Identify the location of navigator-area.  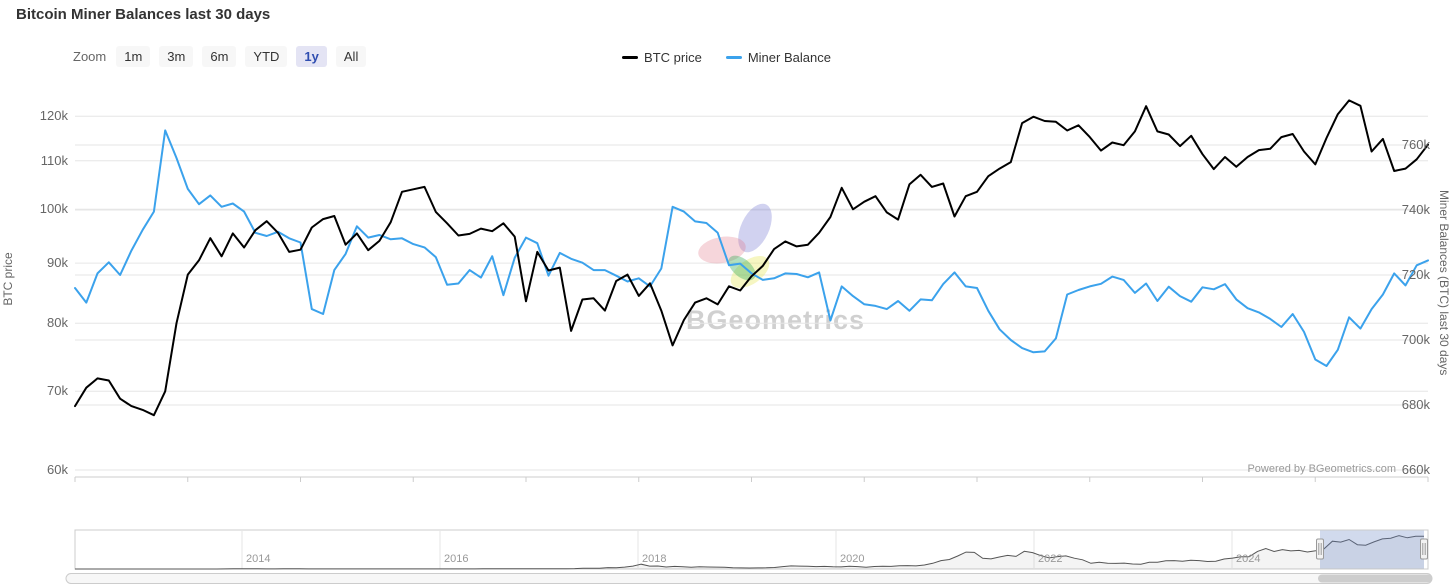
(749, 552).